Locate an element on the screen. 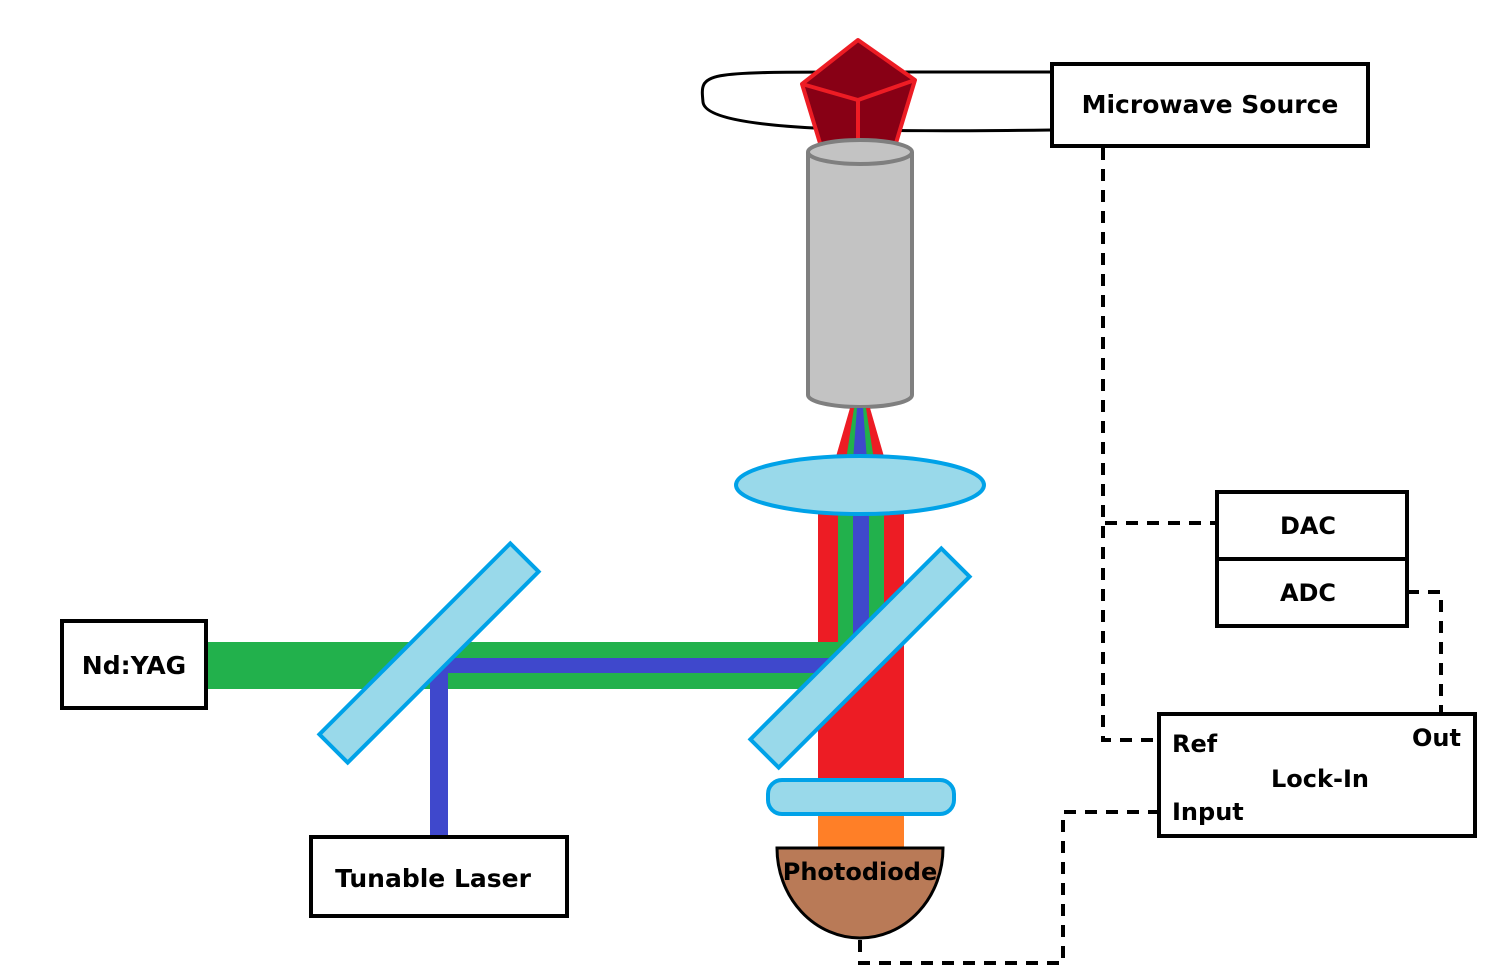 Image resolution: width=1500 pixels, height=976 pixels. dac-label: DAC is located at coordinates (1308, 526).